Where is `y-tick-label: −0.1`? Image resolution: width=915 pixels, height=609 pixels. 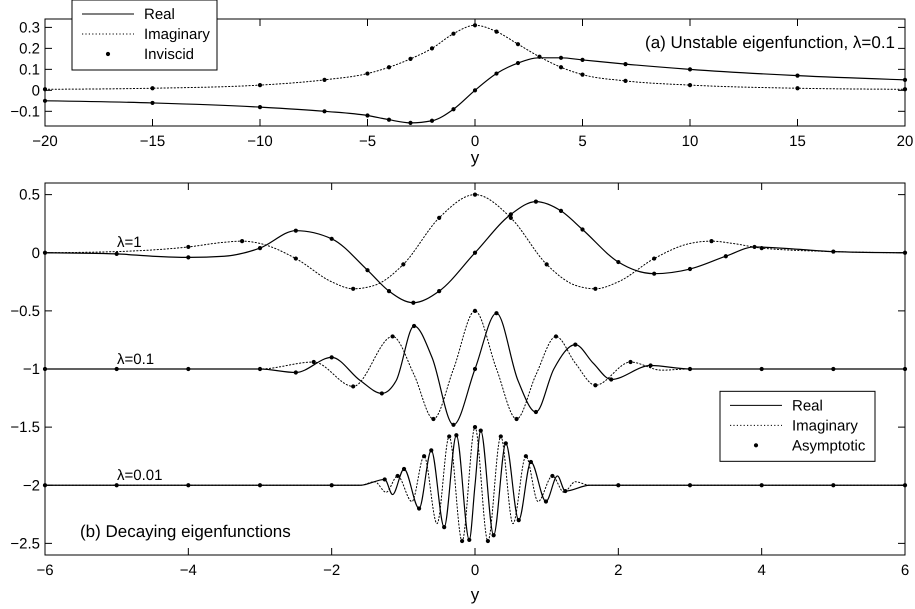
y-tick-label: −0.1 is located at coordinates (25, 111).